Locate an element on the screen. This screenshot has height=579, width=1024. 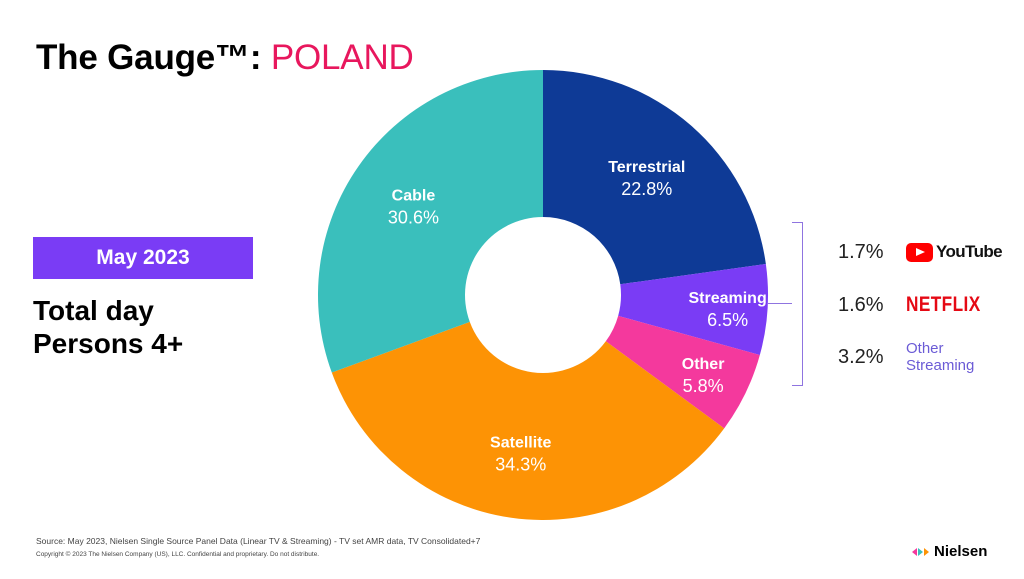
slice-cable is located at coordinates (430, 221).